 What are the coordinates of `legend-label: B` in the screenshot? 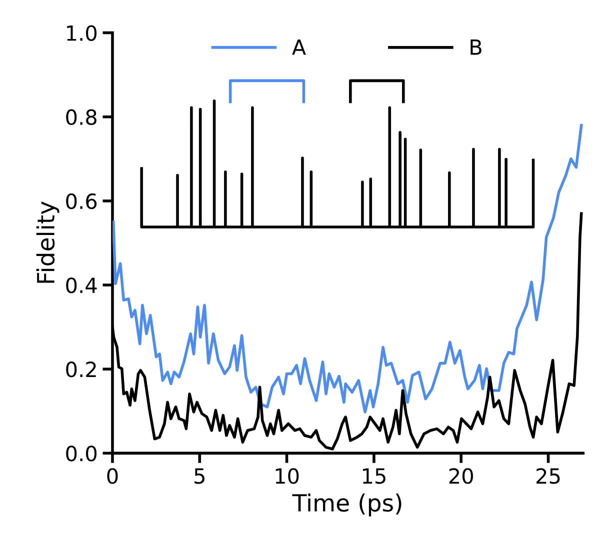 It's located at (476, 47).